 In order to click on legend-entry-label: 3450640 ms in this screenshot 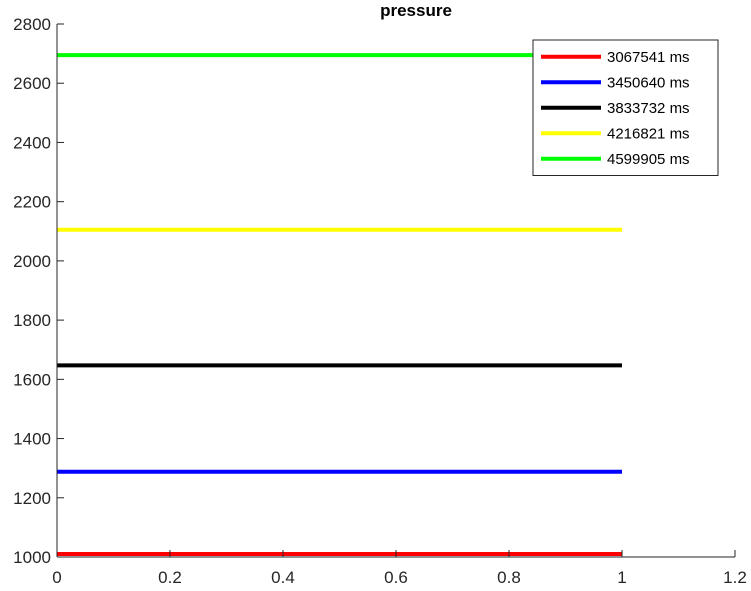, I will do `click(648, 82)`.